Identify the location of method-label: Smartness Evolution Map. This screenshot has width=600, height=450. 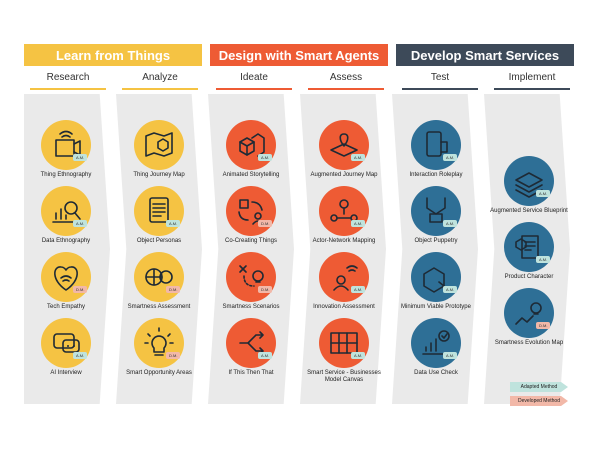
(529, 343).